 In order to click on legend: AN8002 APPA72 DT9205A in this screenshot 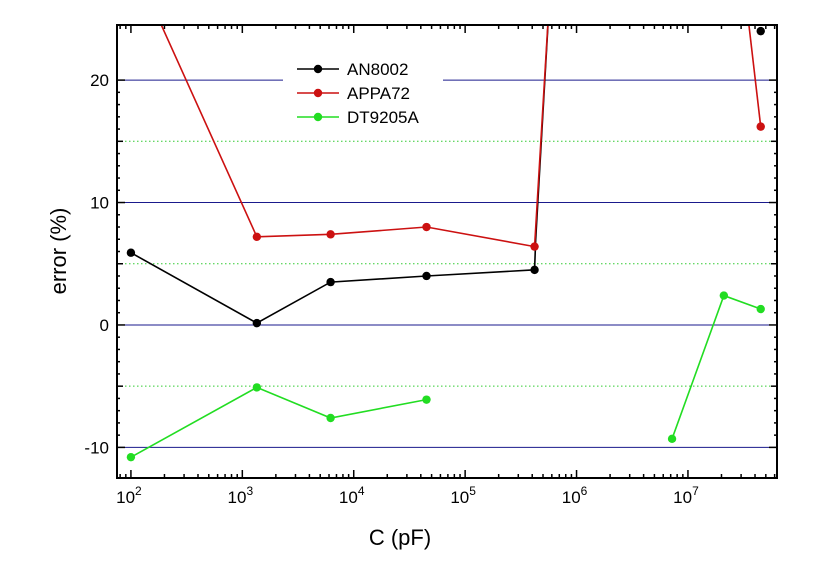, I will do `click(363, 97)`.